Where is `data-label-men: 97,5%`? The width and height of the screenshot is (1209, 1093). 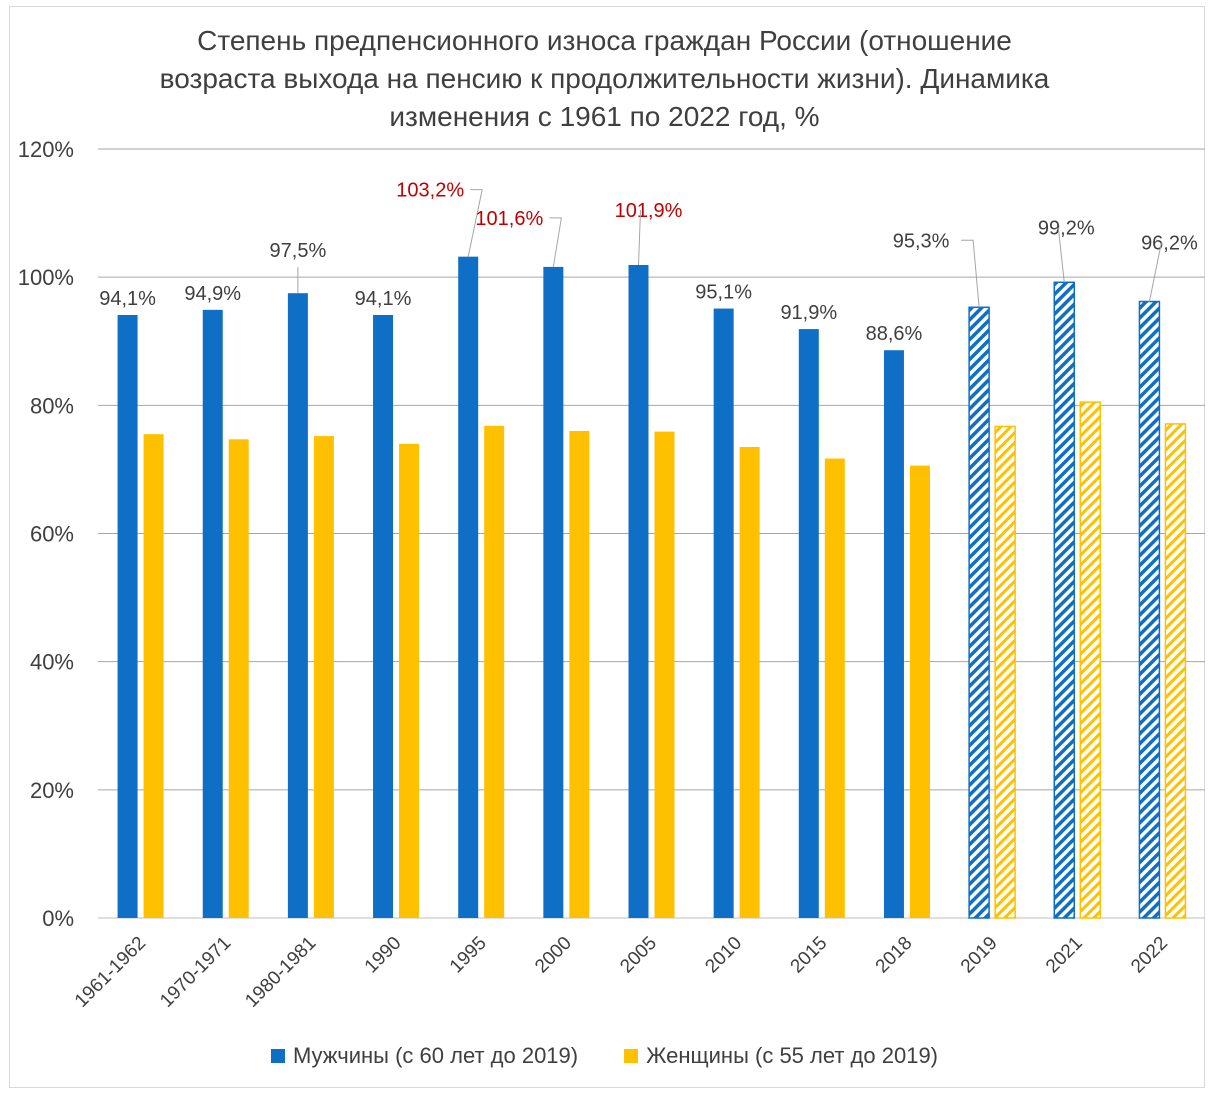 data-label-men: 97,5% is located at coordinates (298, 251).